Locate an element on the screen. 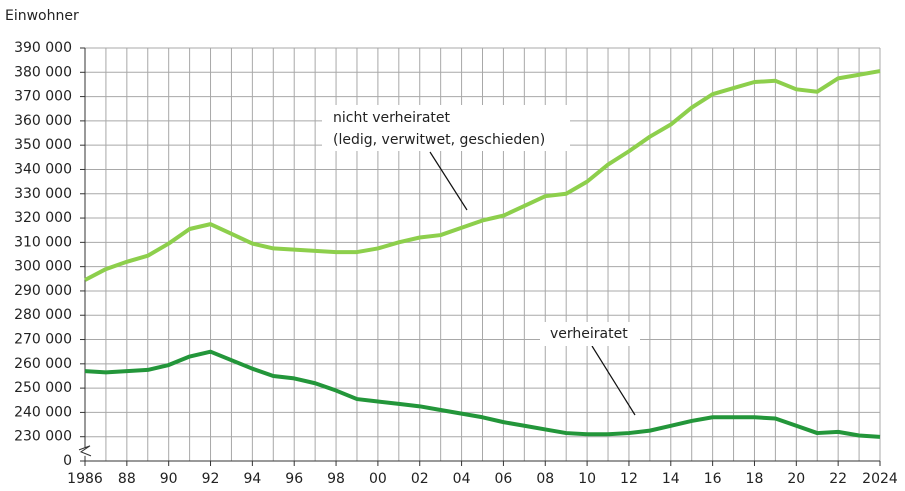 The image size is (905, 491). y-tick-label: 0 is located at coordinates (67, 461).